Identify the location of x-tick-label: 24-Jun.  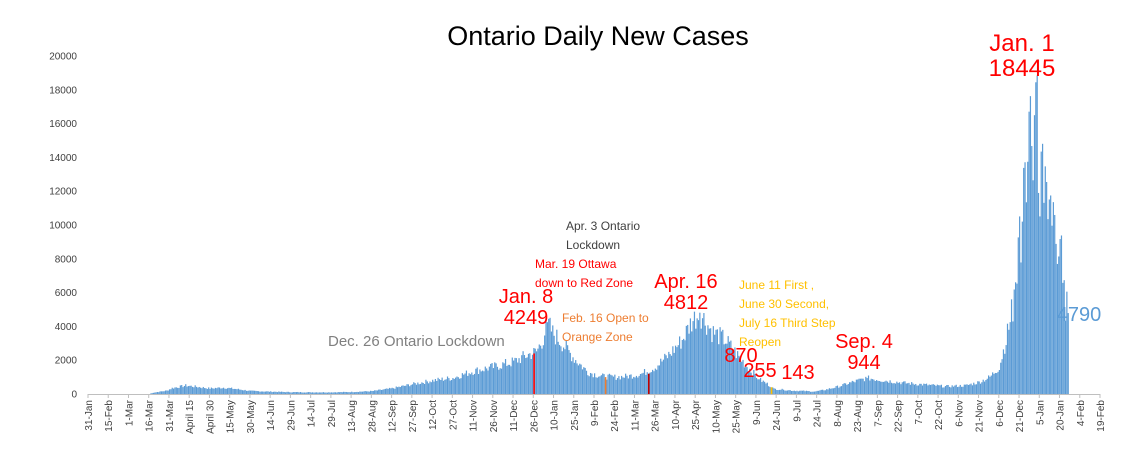
(777, 415).